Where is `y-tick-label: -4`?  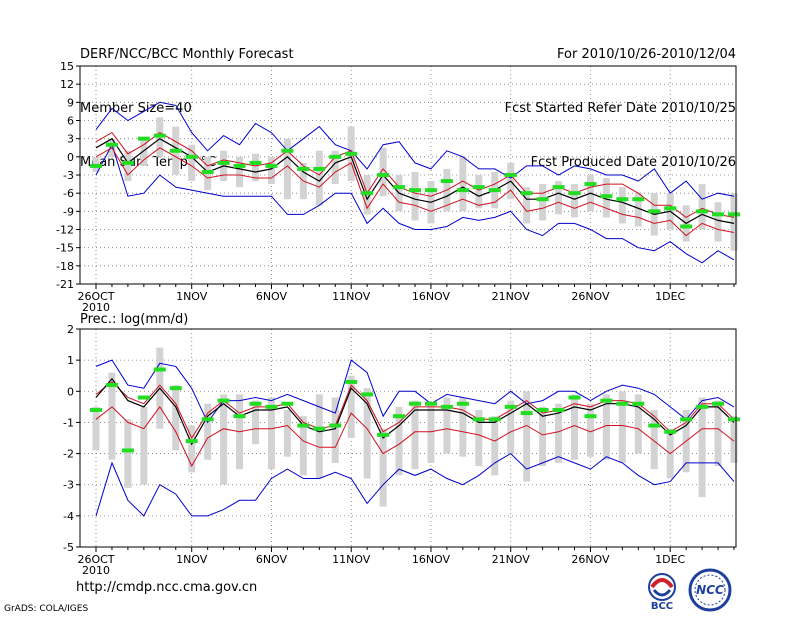
y-tick-label: -4 is located at coordinates (68, 516).